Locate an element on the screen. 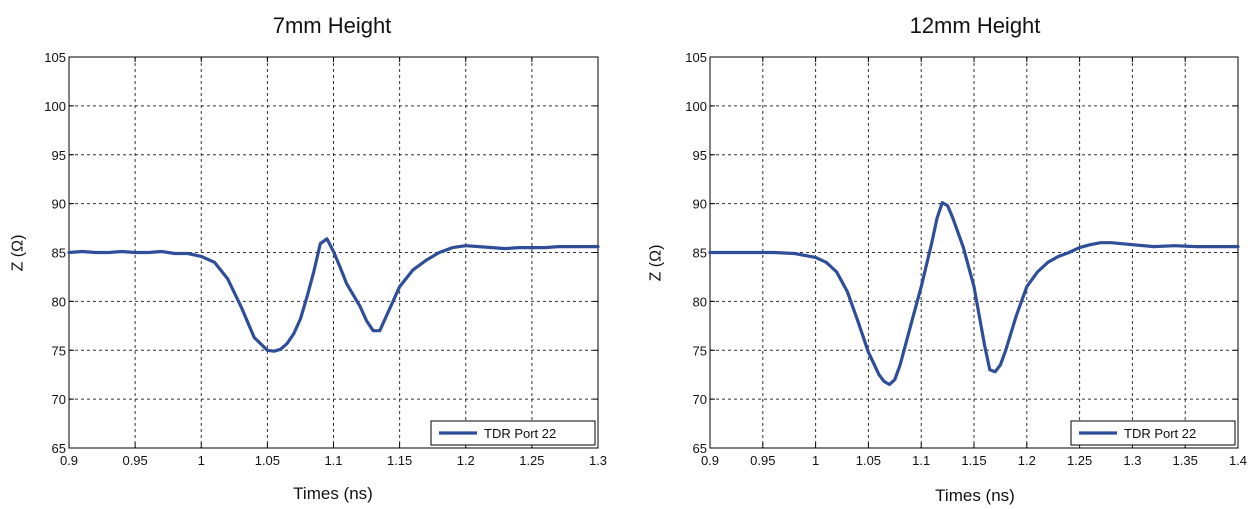 Image resolution: width=1251 pixels, height=509 pixels. series-line is located at coordinates (333, 295).